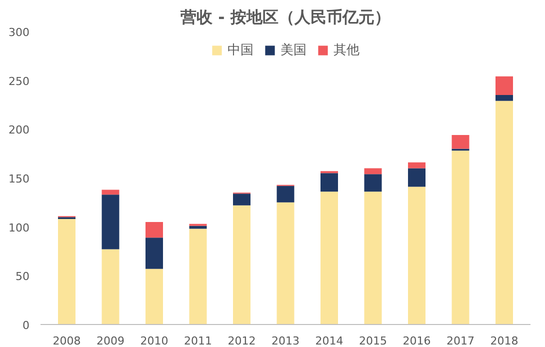  What do you see at coordinates (198, 340) in the screenshot?
I see `x-tick-label: 2011` at bounding box center [198, 340].